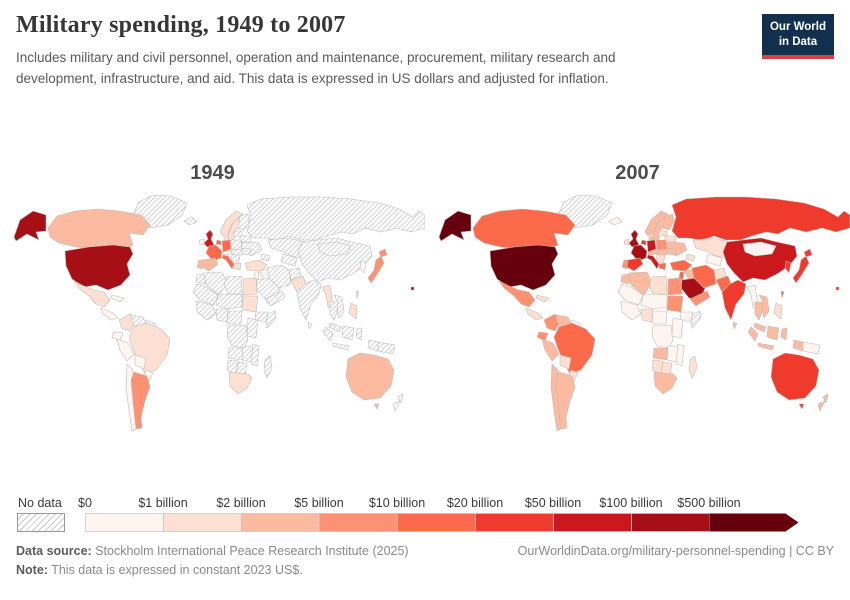 The image size is (850, 600). I want to click on country-pacific-territory, so click(837, 288).